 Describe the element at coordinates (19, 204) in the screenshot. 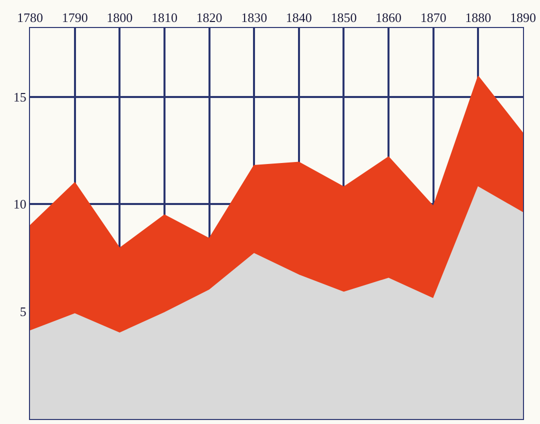

I see `y-tick-label: 10` at that location.